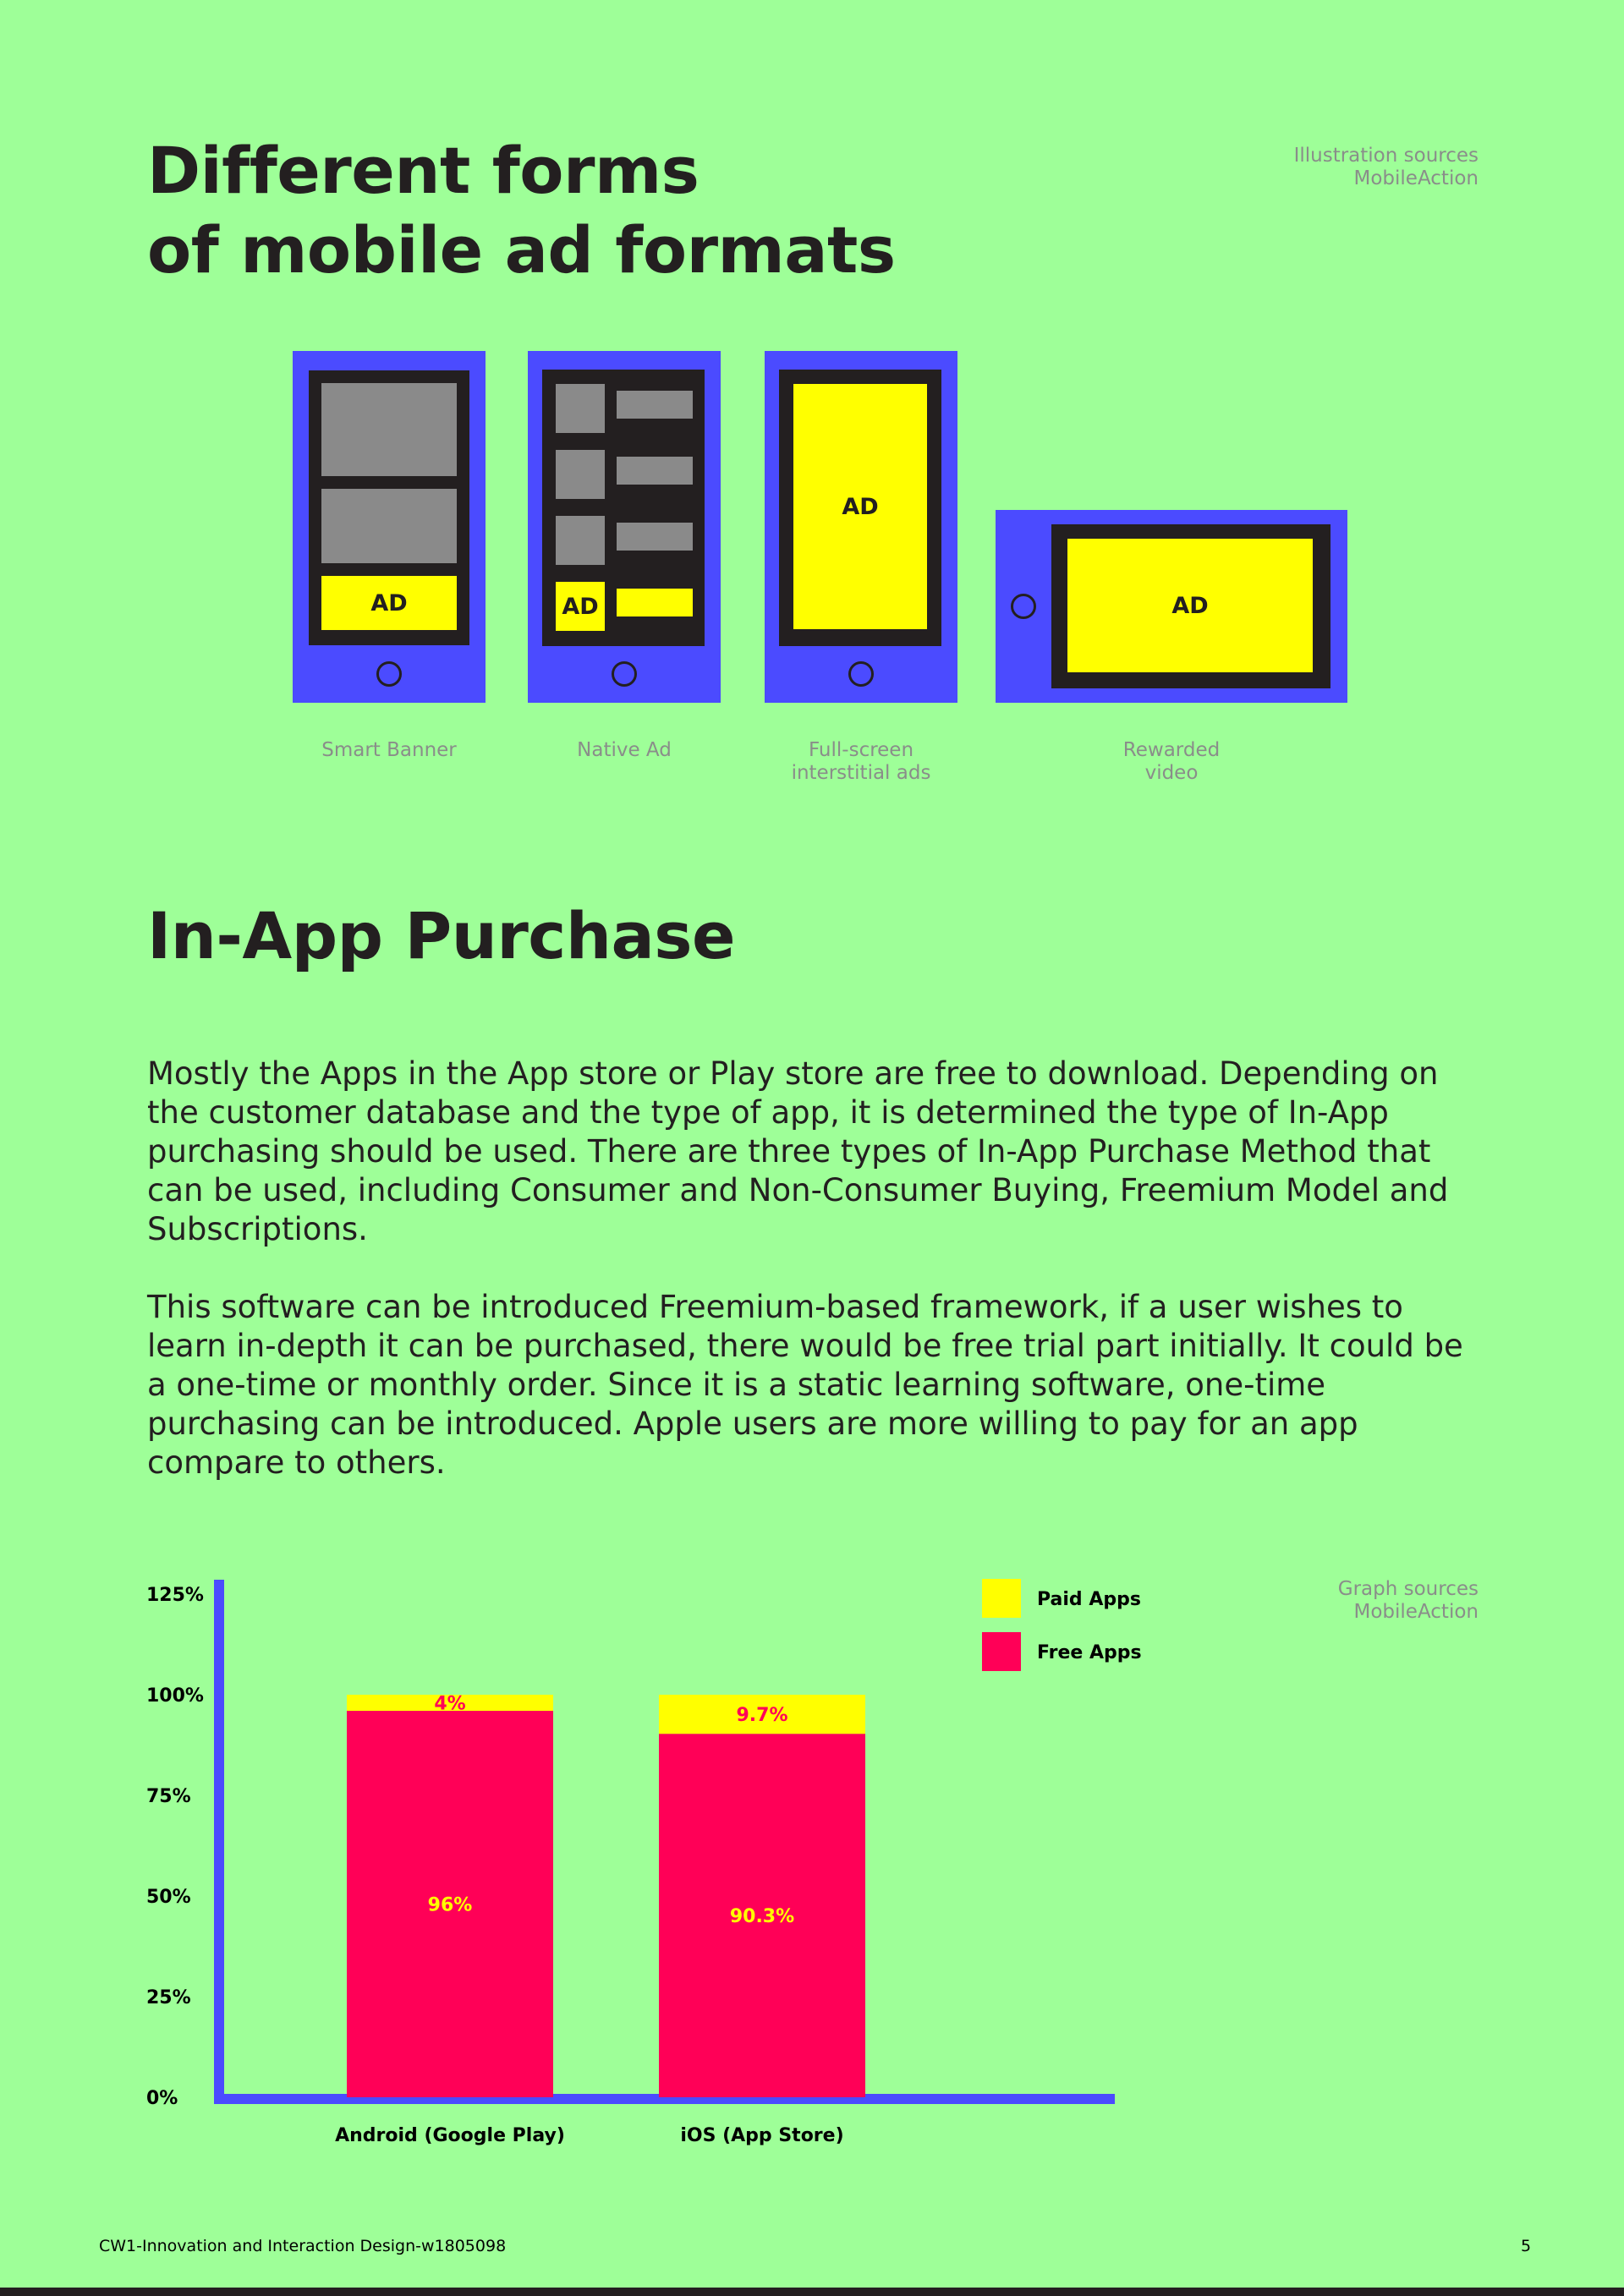 The width and height of the screenshot is (1624, 2296). I want to click on illustration-source-line1: Illustration sources, so click(1386, 156).